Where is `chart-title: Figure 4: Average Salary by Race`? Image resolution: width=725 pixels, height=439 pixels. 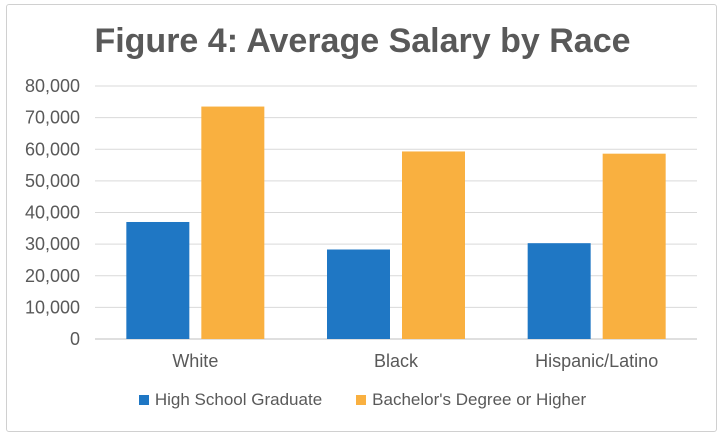 chart-title: Figure 4: Average Salary by Race is located at coordinates (362, 41).